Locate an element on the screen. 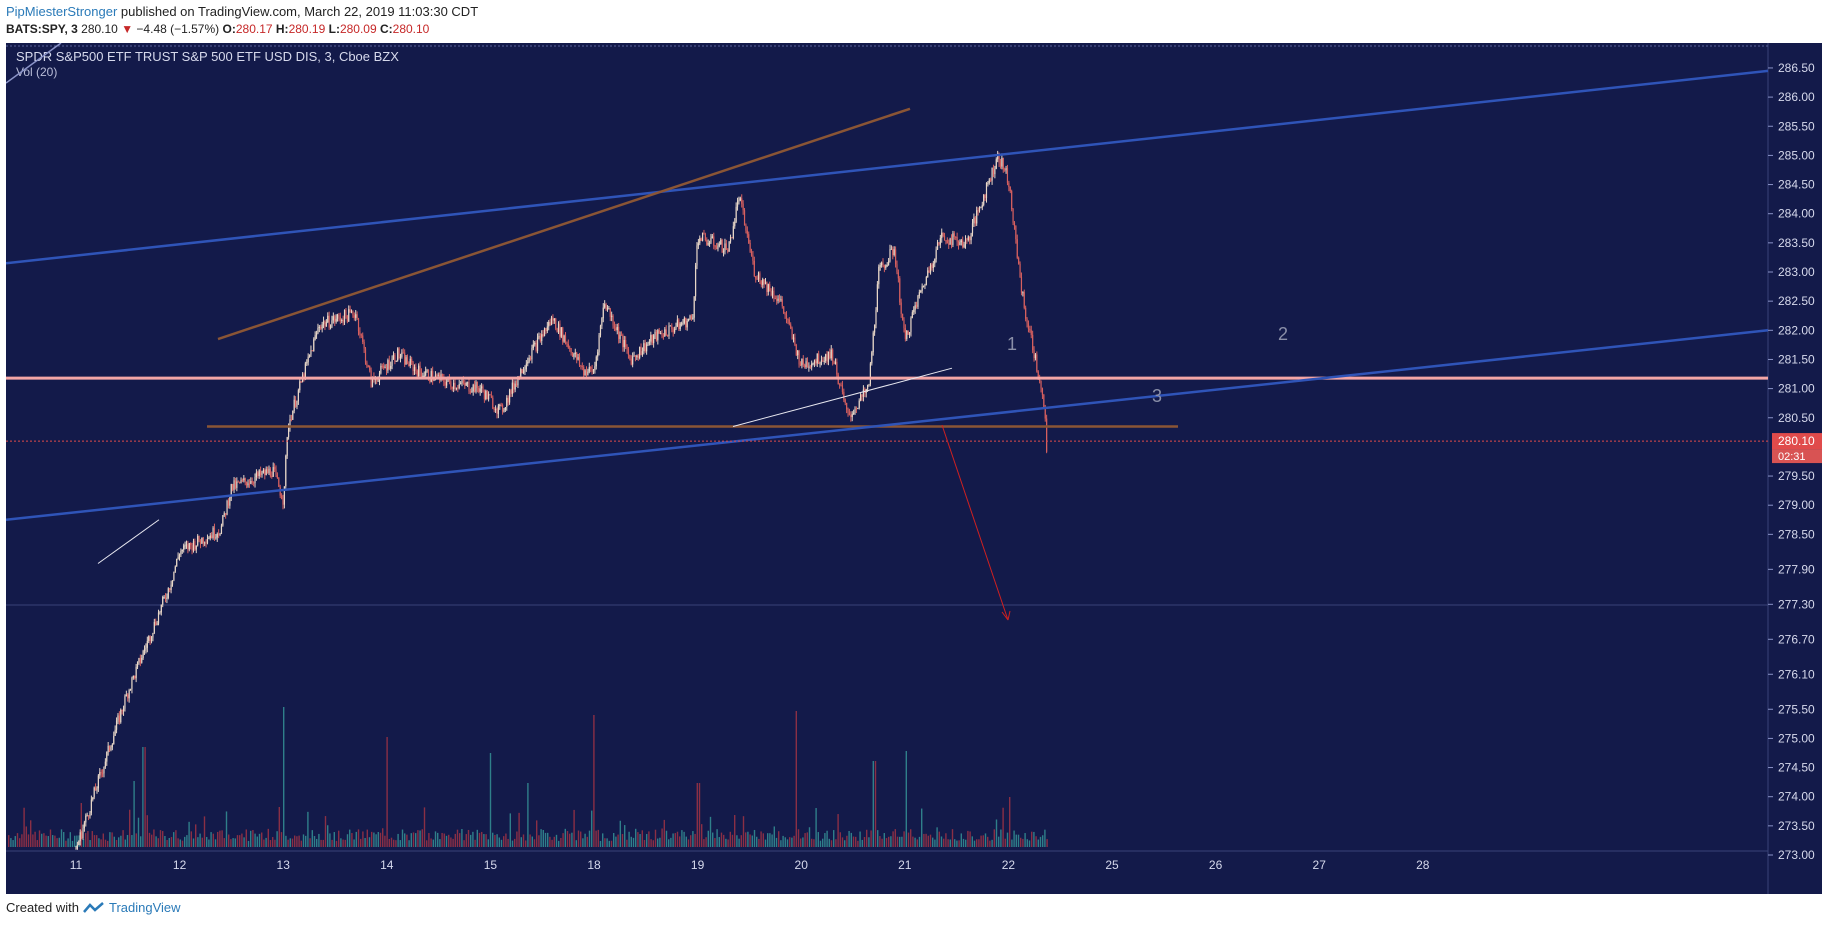  close-label: C: is located at coordinates (386, 29).